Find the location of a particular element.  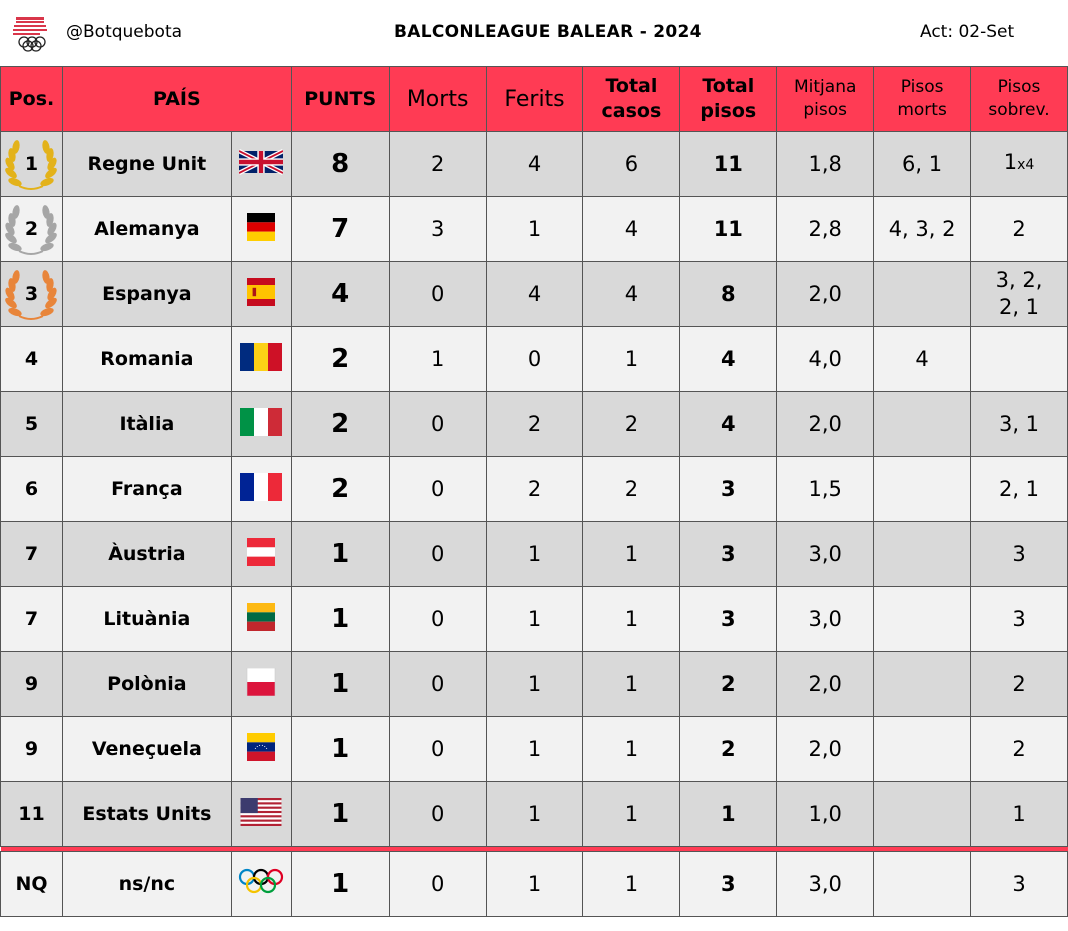

floors-survived-cell: 3, 2, 2, 1 is located at coordinates (1019, 294).